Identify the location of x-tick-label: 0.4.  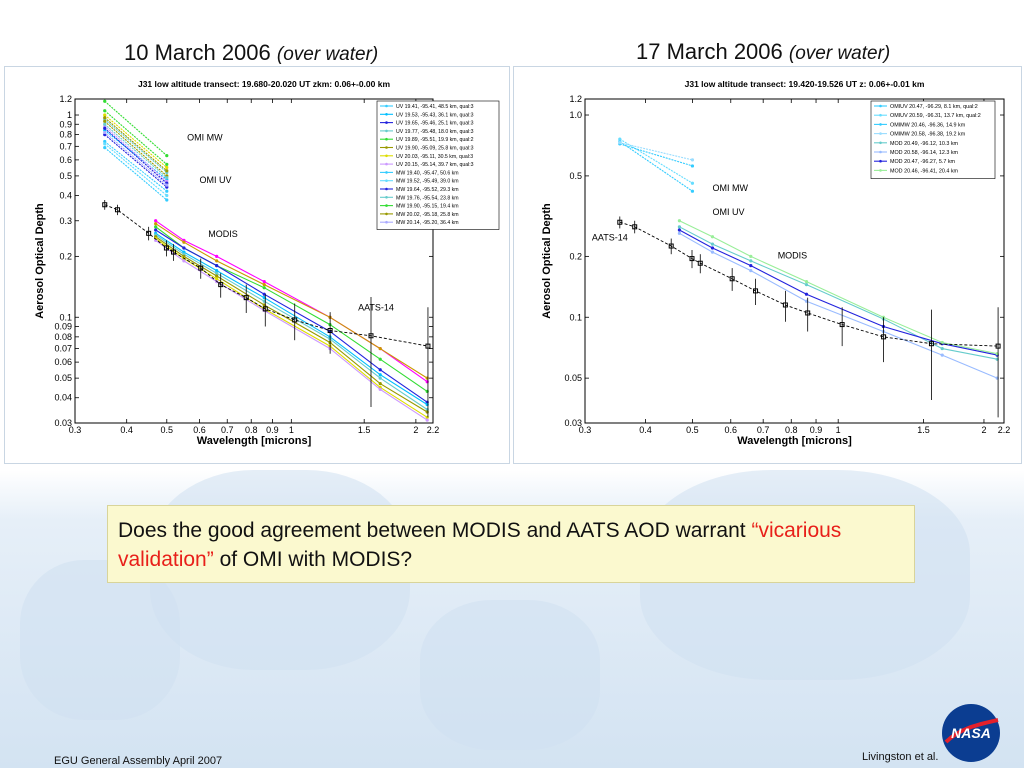
(126, 430).